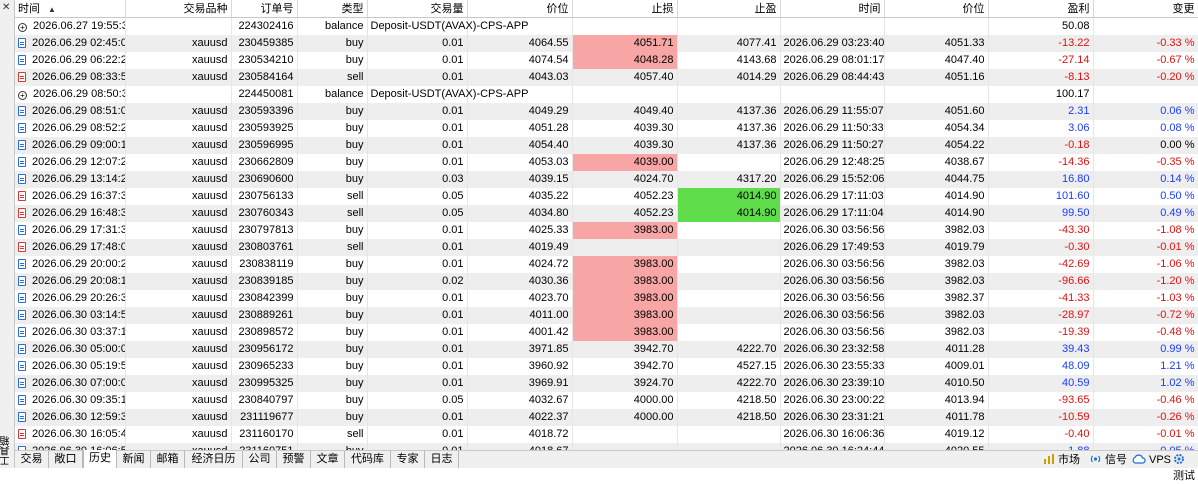  I want to click on col-header-type: 类型, so click(332, 9).